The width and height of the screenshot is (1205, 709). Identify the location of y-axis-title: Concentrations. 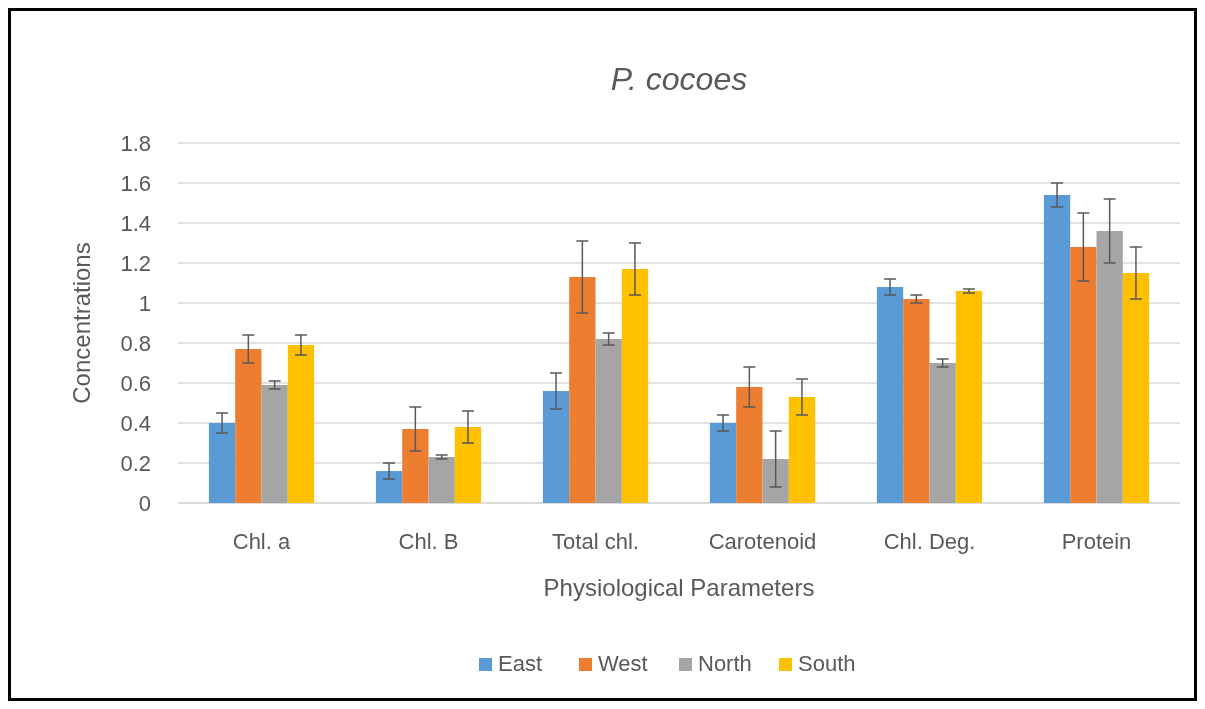
(81, 323).